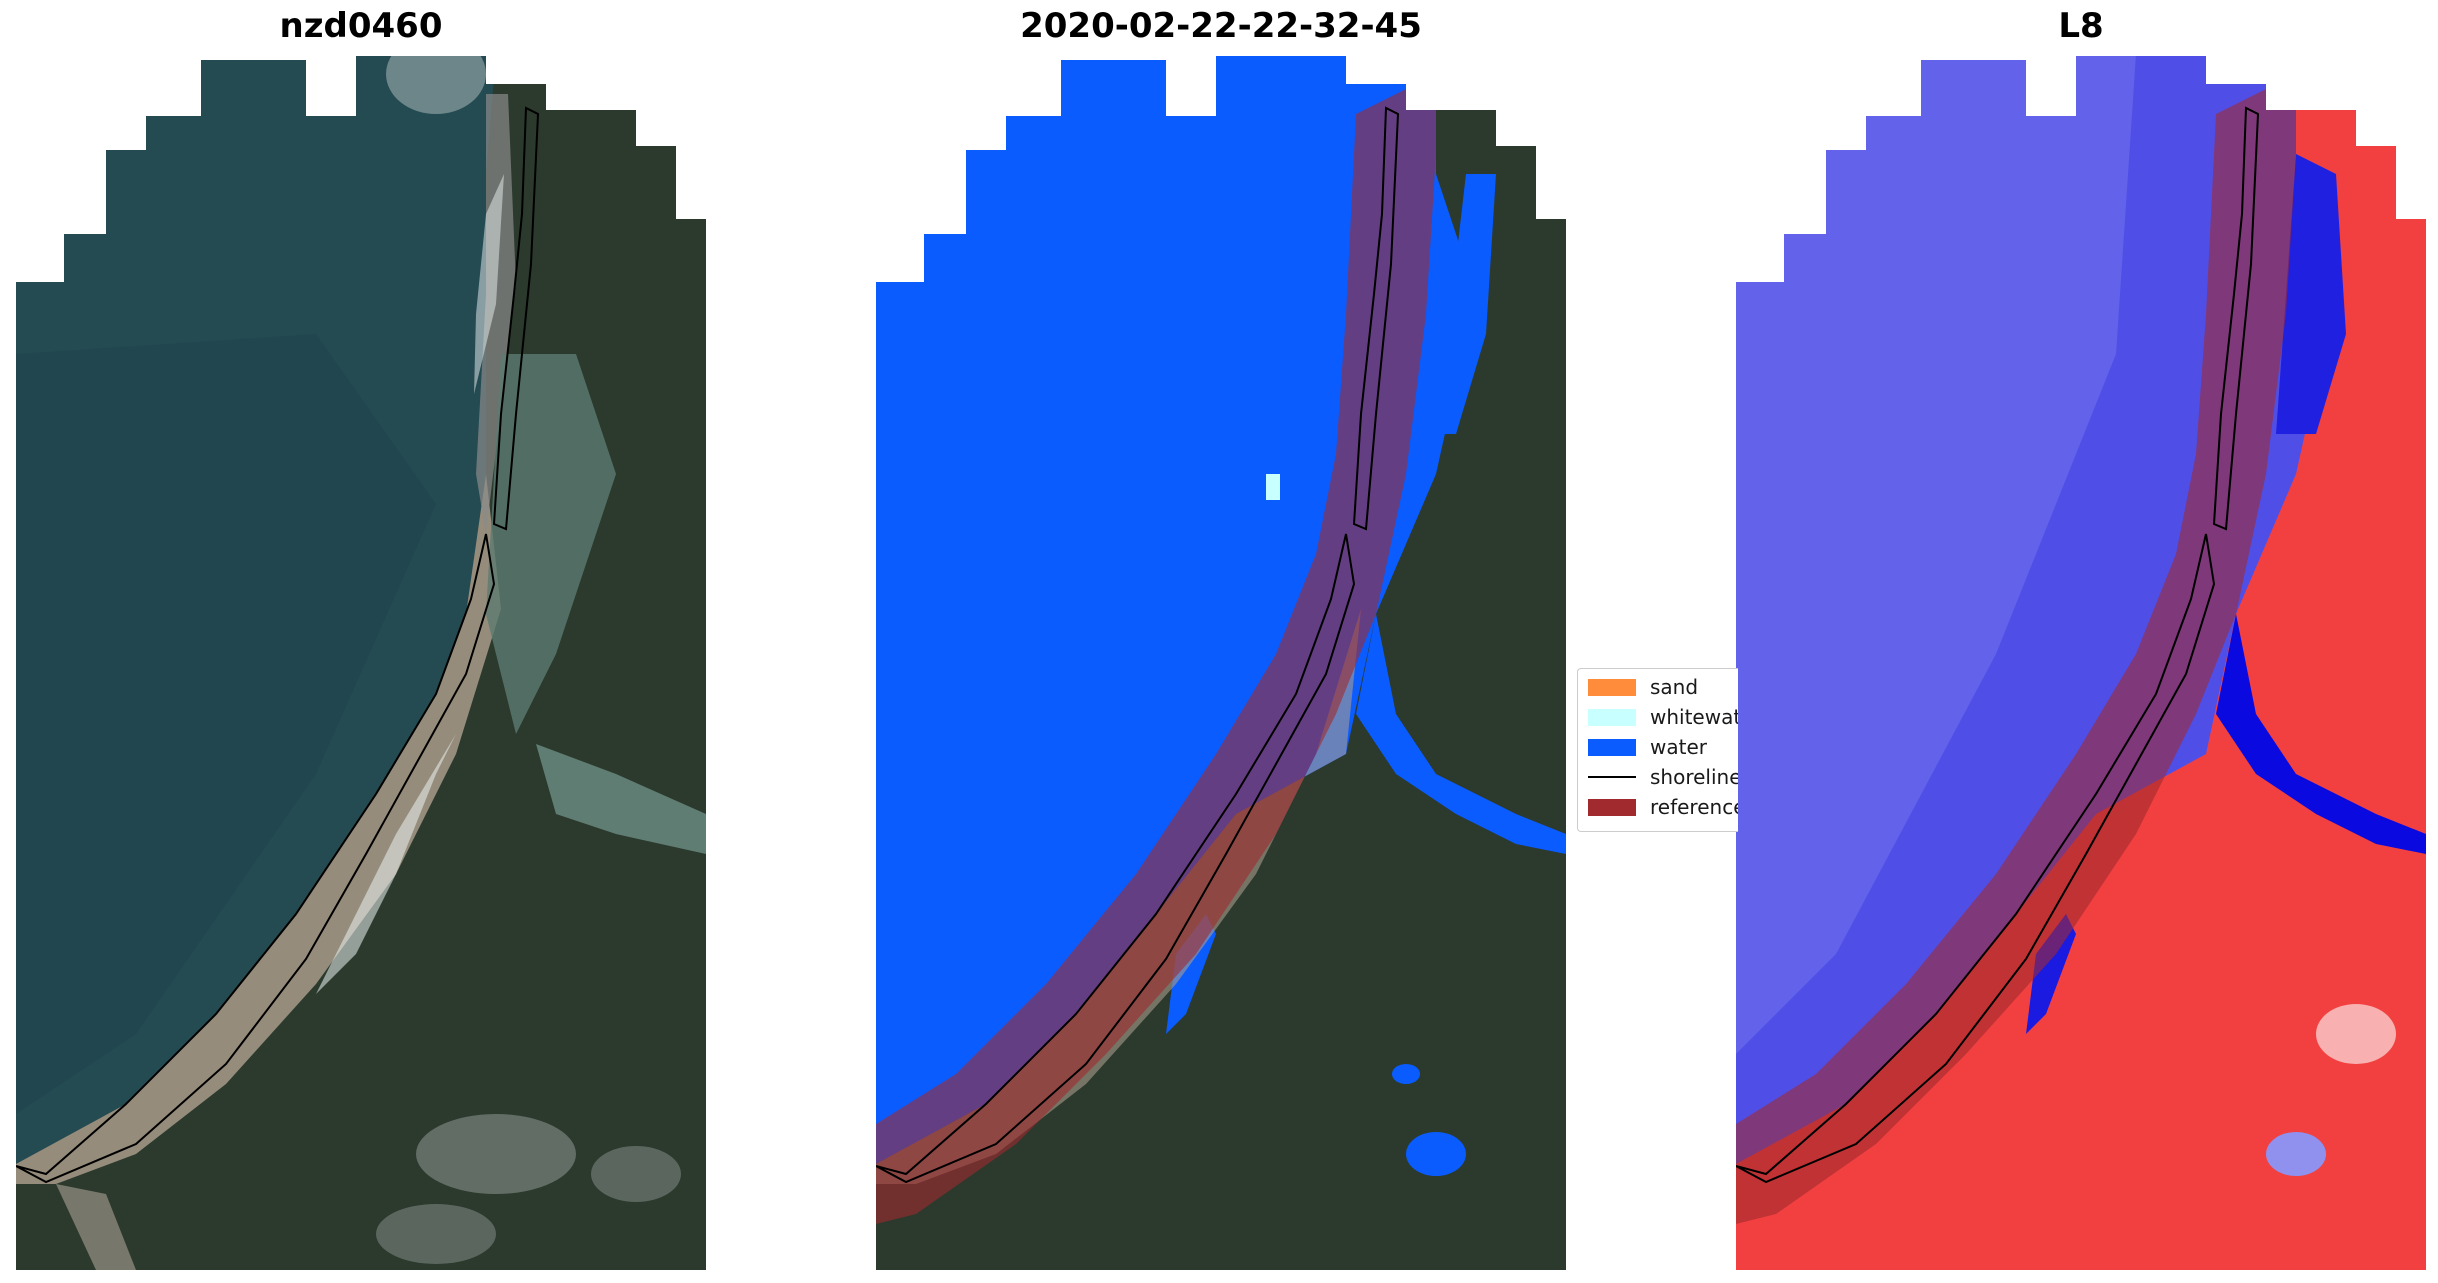 This screenshot has height=1283, width=2438. What do you see at coordinates (1612, 777) in the screenshot?
I see `legend-line-shoreline` at bounding box center [1612, 777].